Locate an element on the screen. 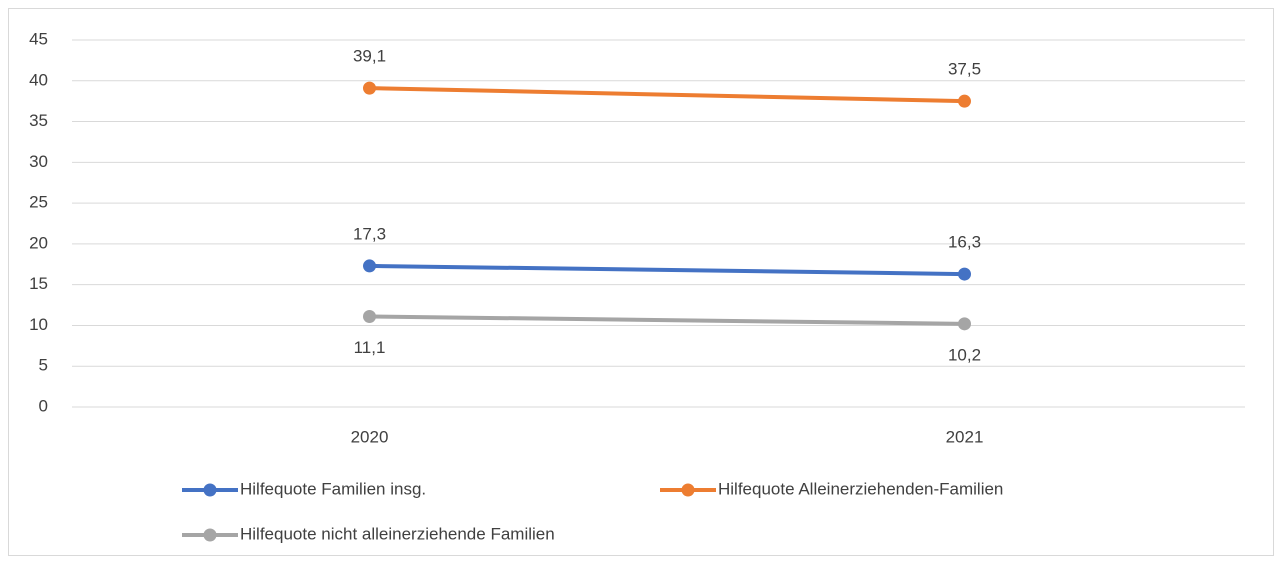 The height and width of the screenshot is (564, 1282). y-tick-label: 45 is located at coordinates (38, 38).